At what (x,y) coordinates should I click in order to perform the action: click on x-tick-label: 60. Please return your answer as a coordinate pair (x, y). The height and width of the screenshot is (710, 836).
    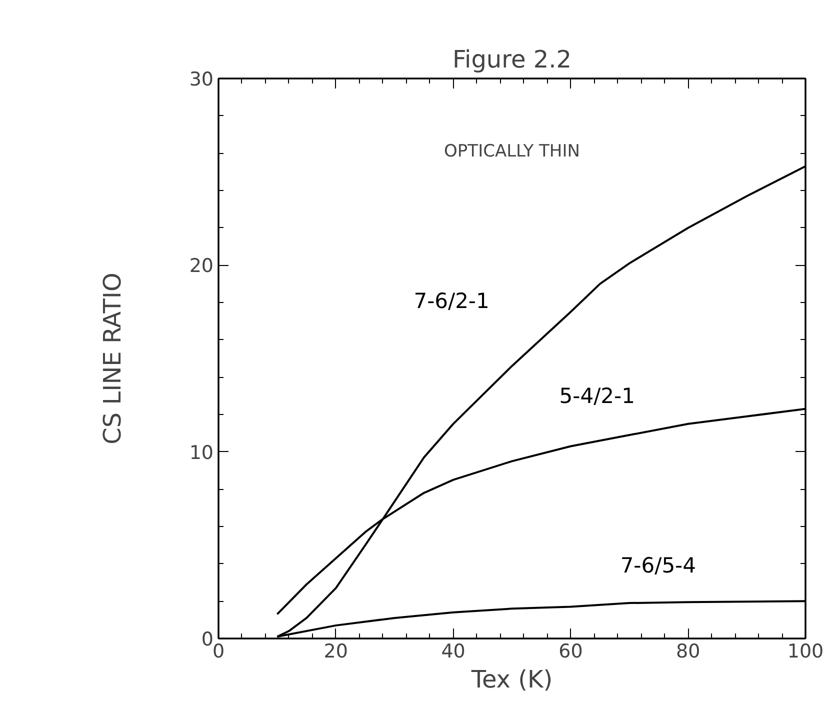
    Looking at the image, I should click on (570, 651).